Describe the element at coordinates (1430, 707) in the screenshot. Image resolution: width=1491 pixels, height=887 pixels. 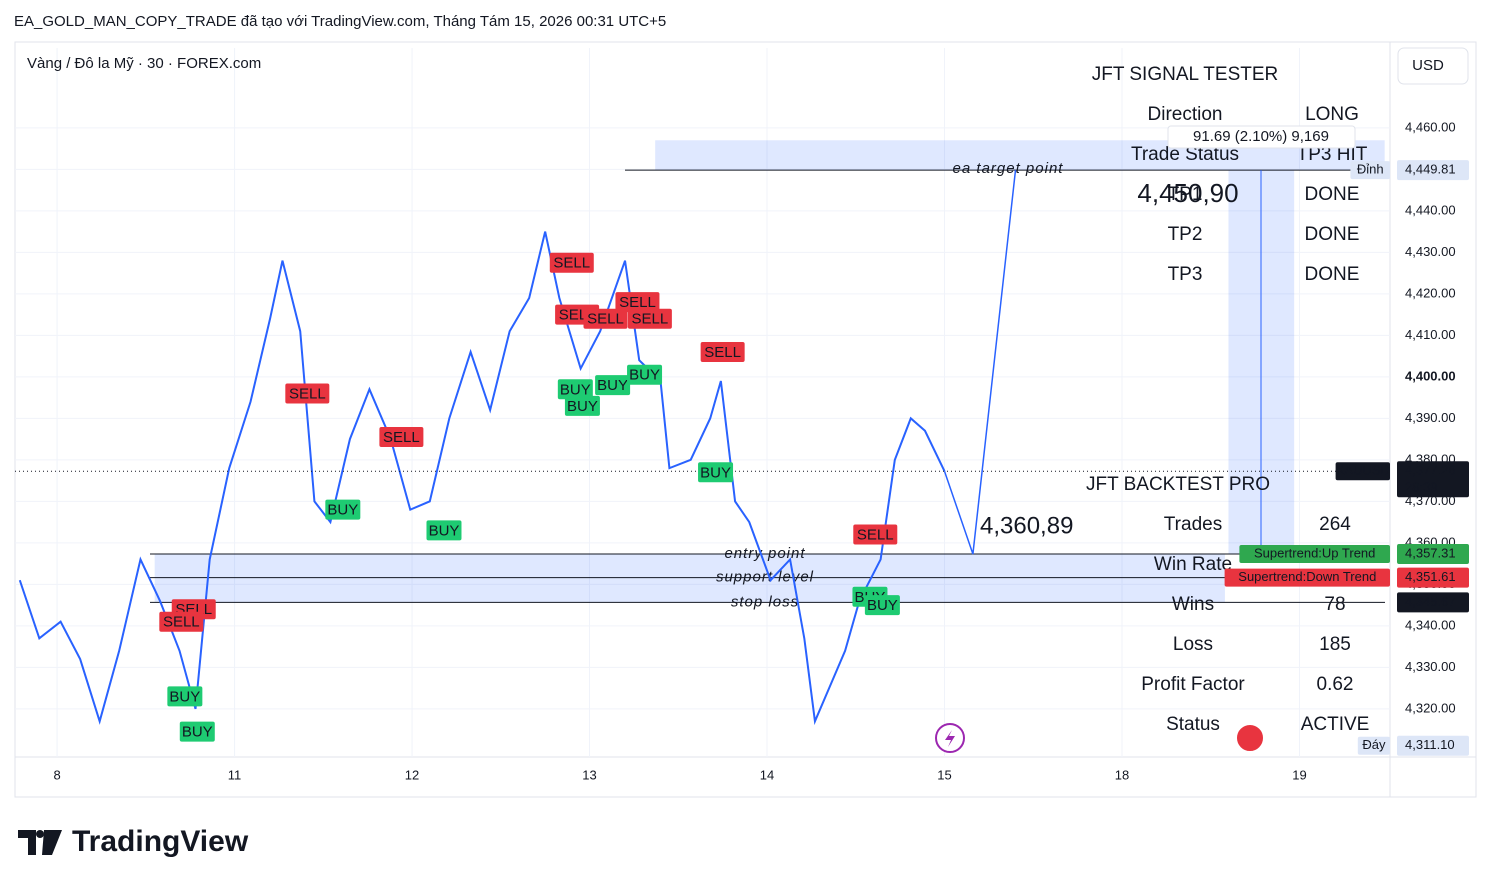
I see `y-tick-label: 4,320.00` at that location.